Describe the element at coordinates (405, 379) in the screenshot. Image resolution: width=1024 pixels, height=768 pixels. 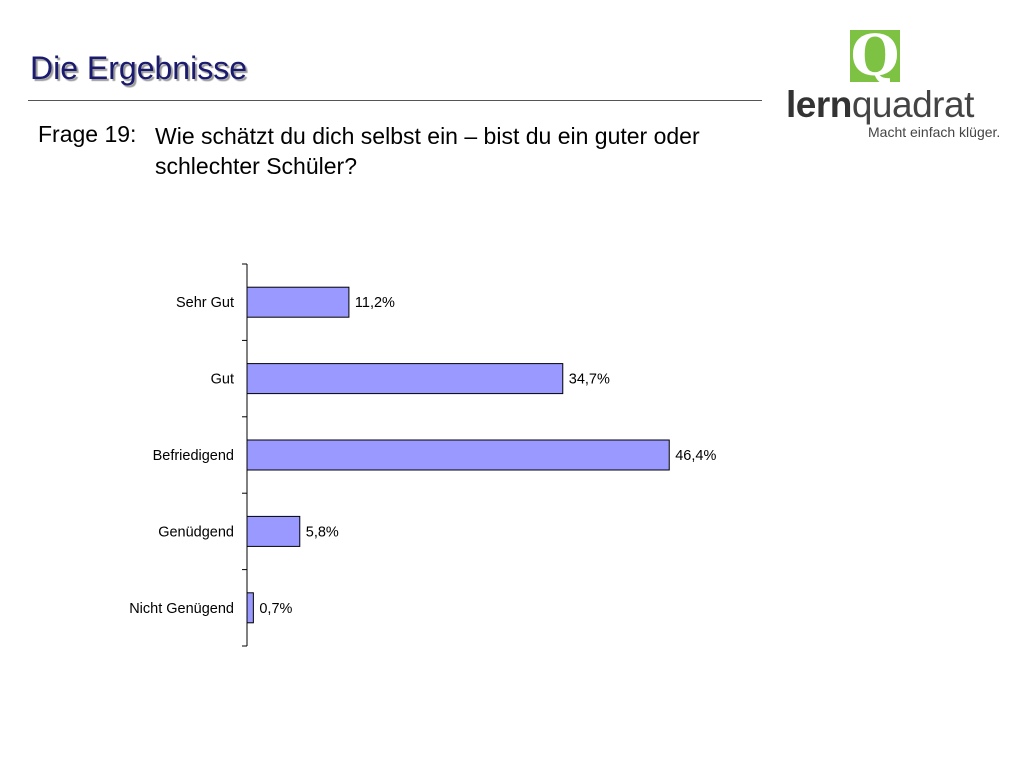
I see `bar-gut` at that location.